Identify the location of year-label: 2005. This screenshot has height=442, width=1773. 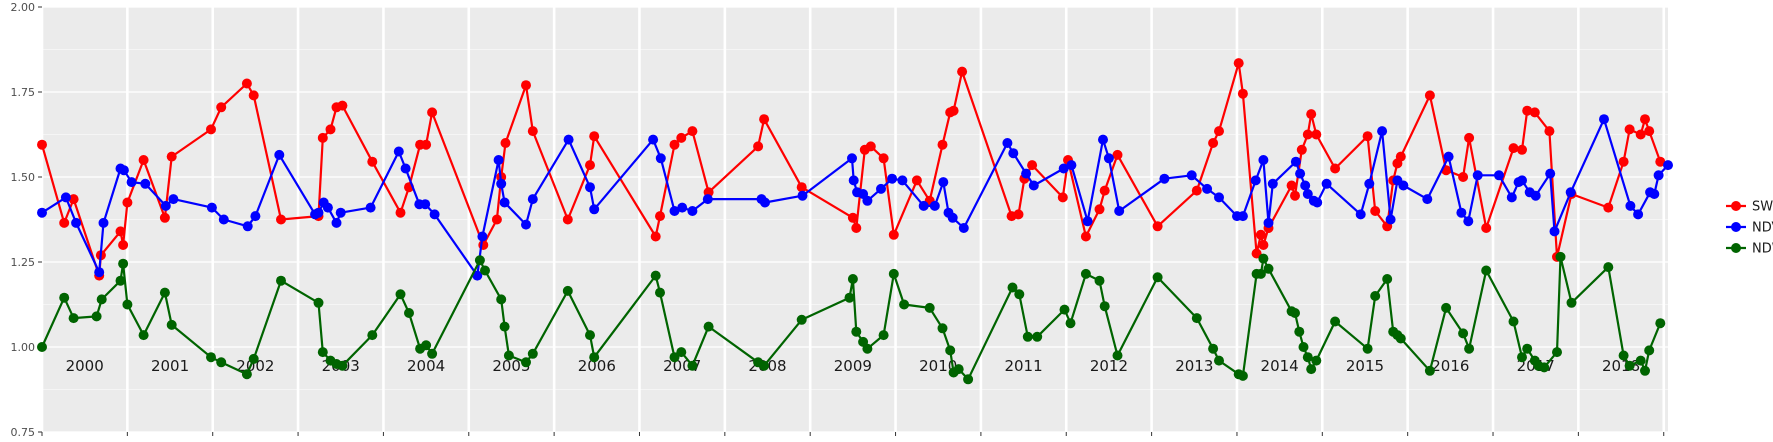
(511, 366).